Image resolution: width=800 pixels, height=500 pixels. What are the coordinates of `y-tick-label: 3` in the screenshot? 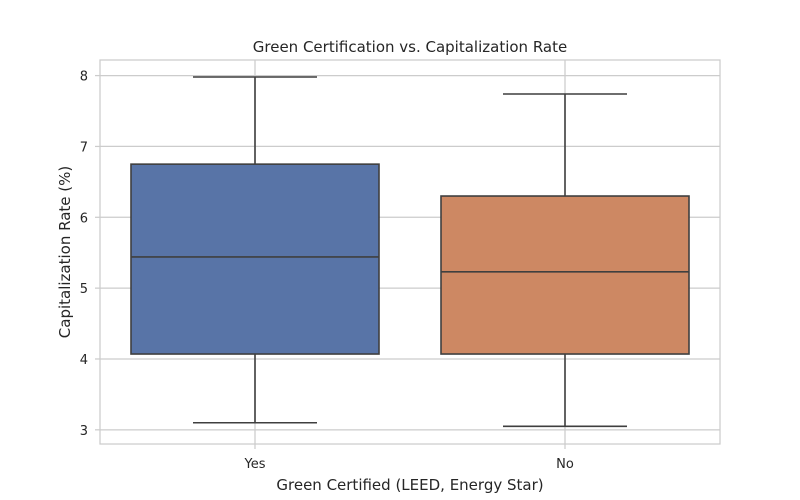 It's located at (84, 431).